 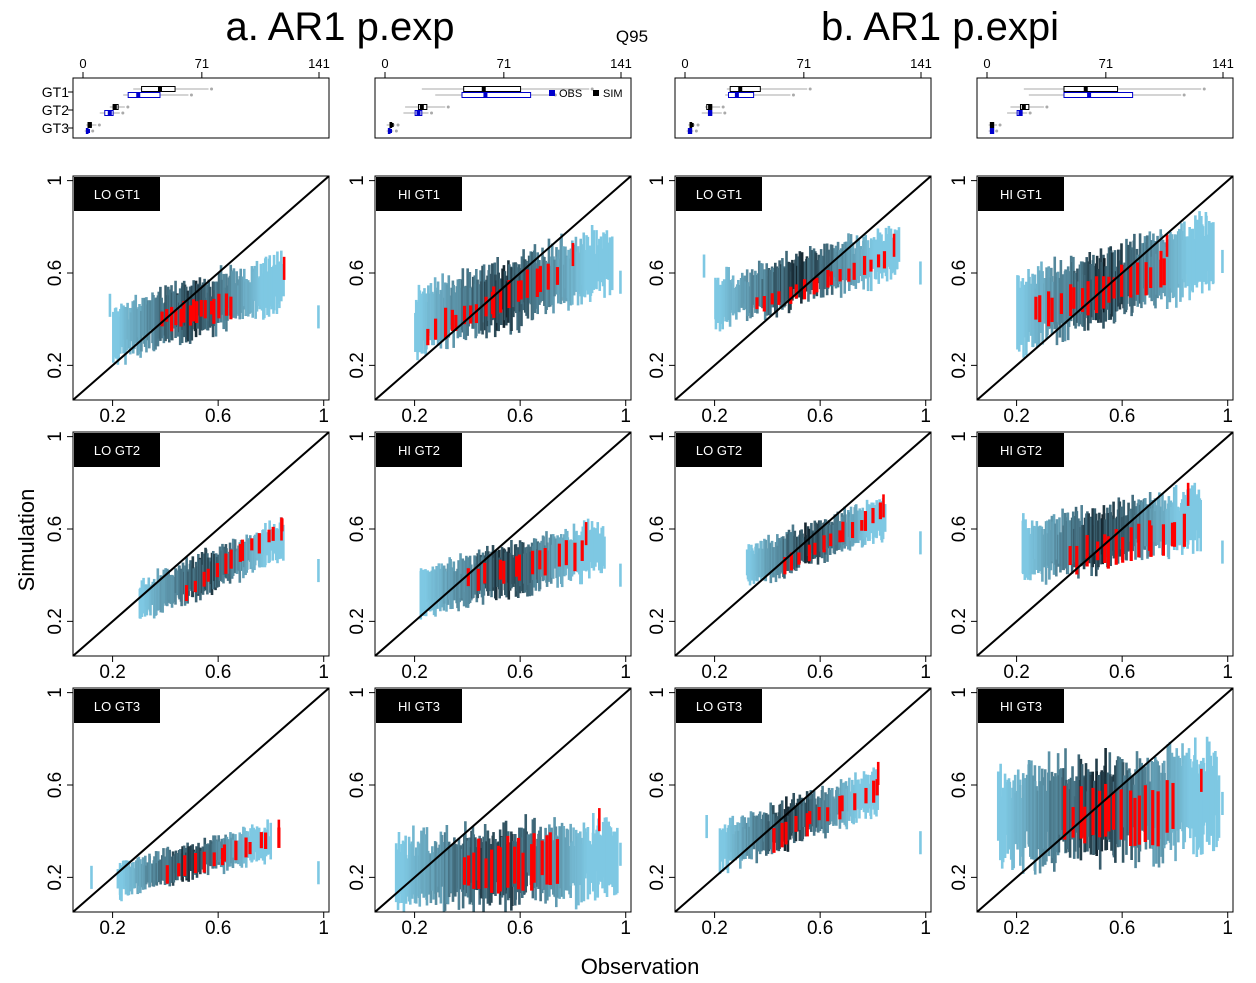 I want to click on scatter-panel: 0.2 0.6 1 0.2 0.6 1 HI GT2, so click(x=1091, y=557).